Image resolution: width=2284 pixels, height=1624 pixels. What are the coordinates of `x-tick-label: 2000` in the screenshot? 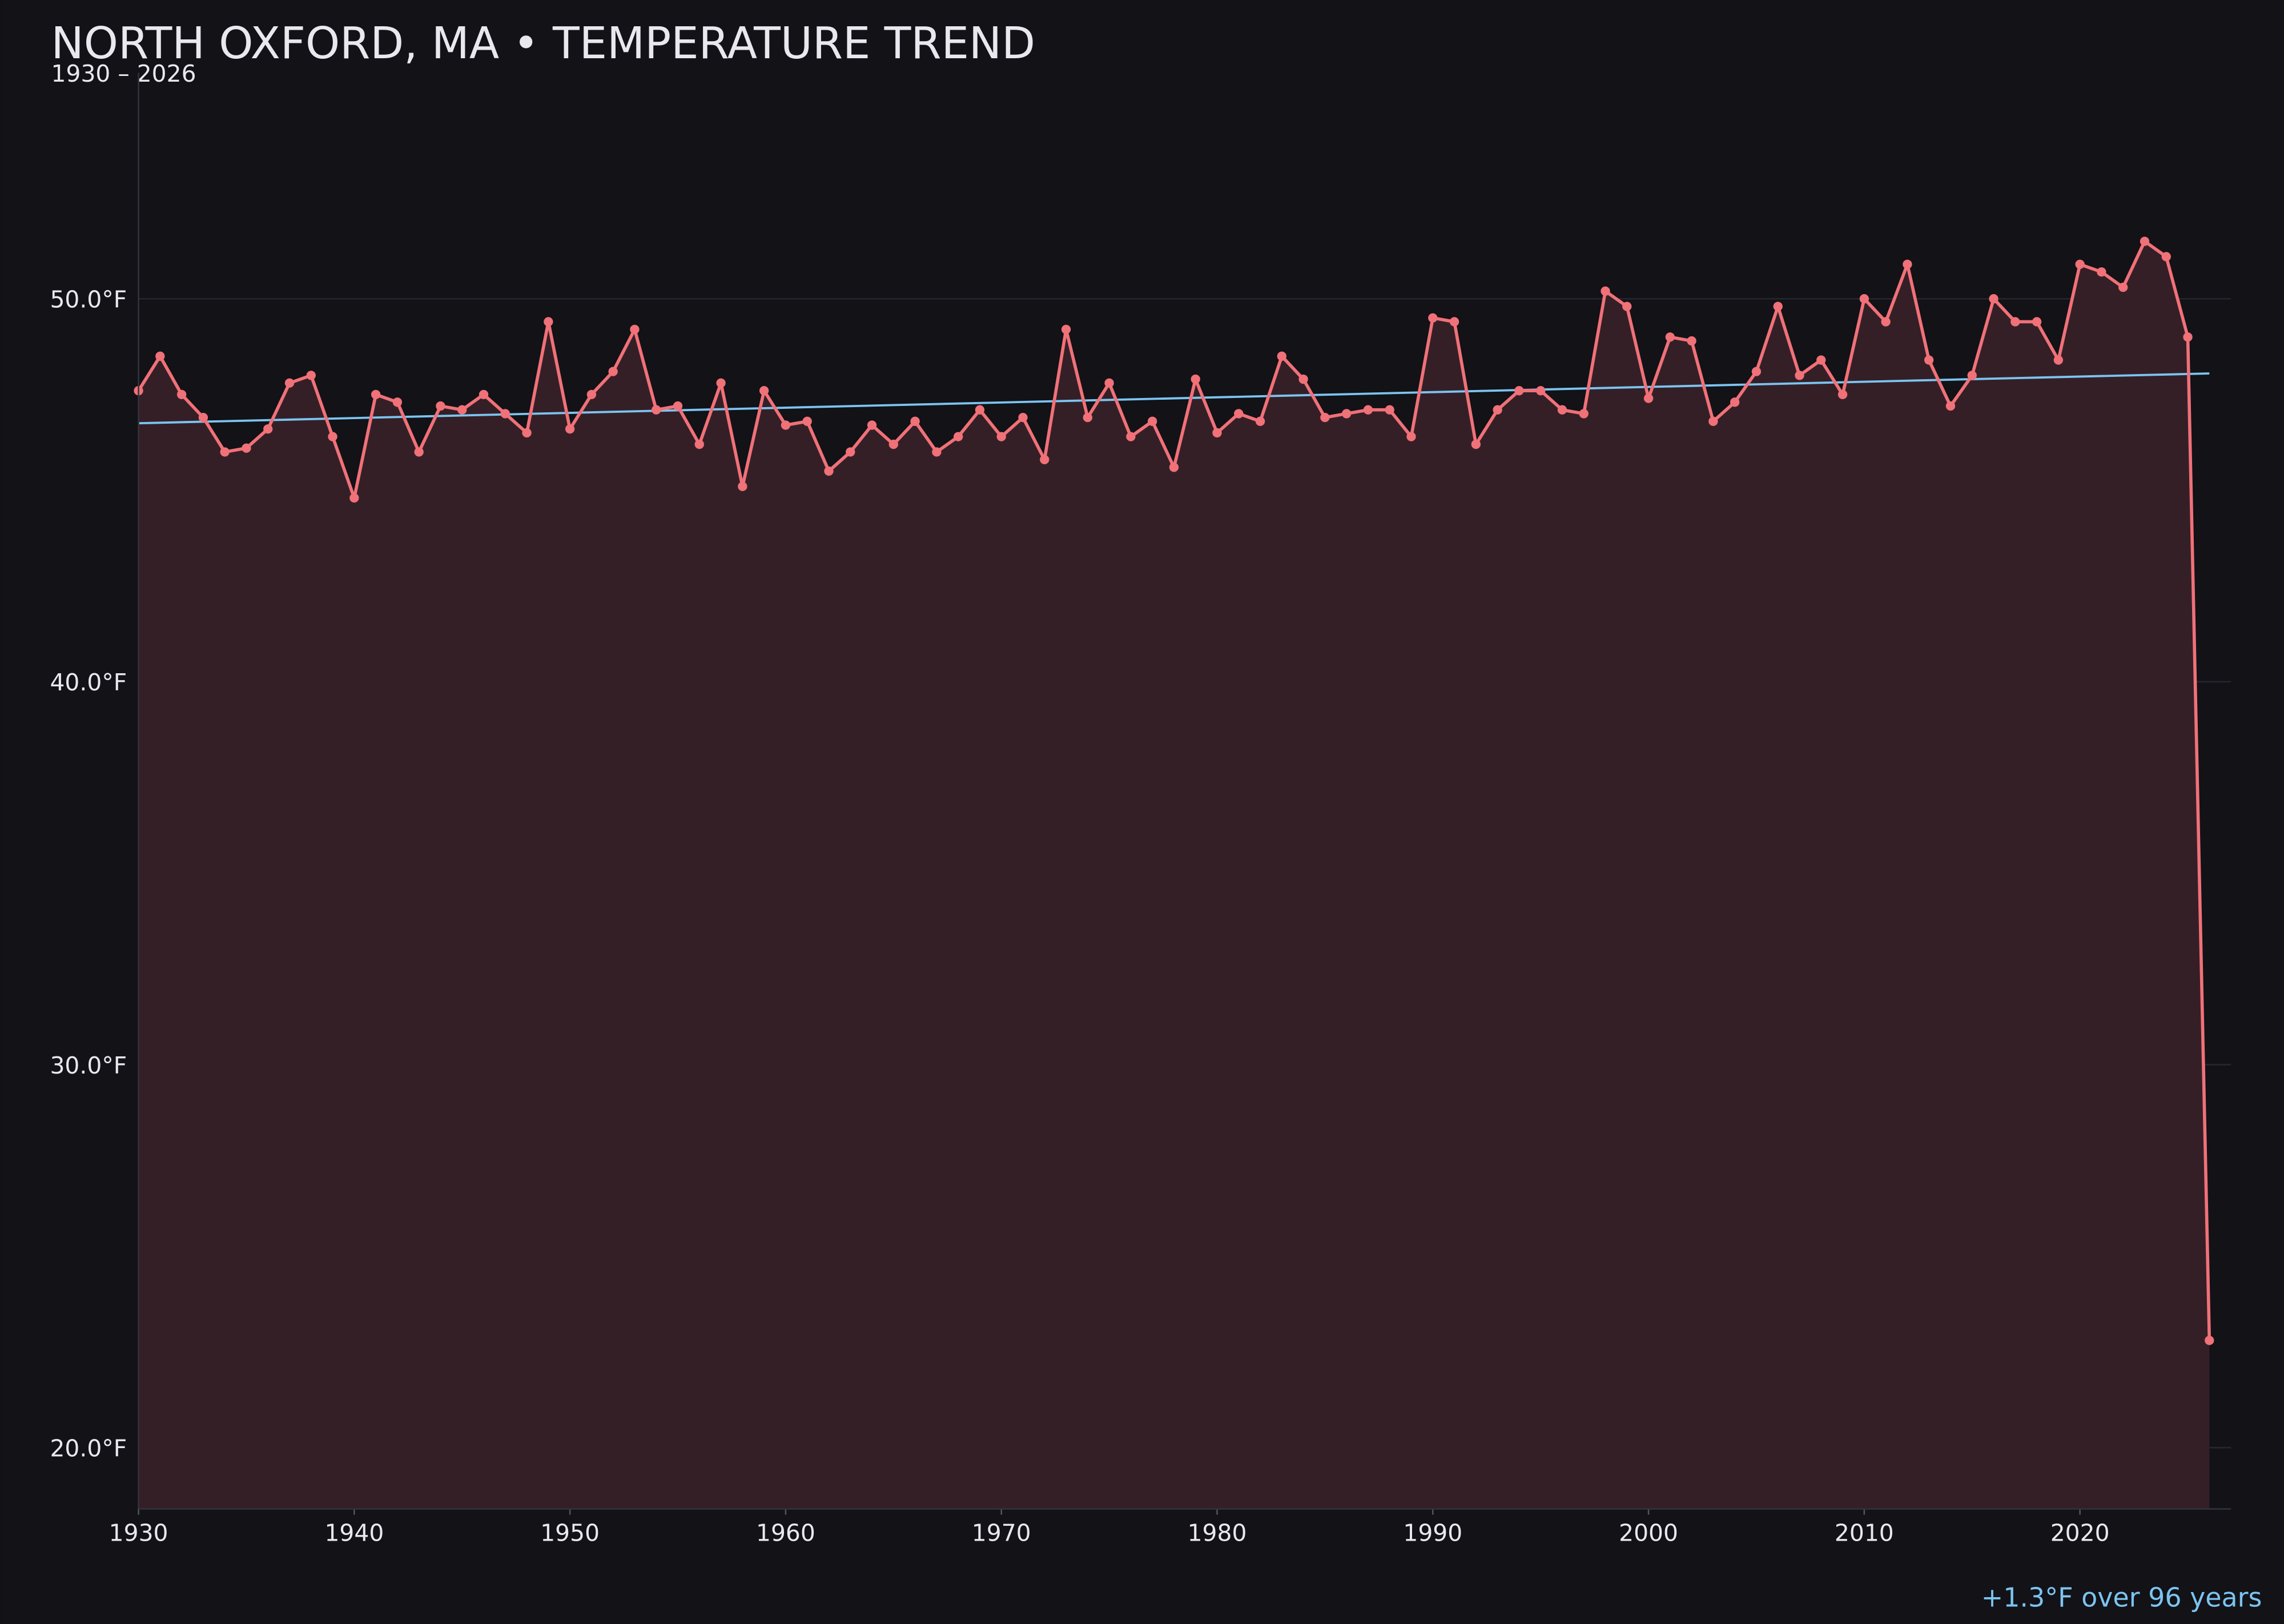 It's located at (1648, 1533).